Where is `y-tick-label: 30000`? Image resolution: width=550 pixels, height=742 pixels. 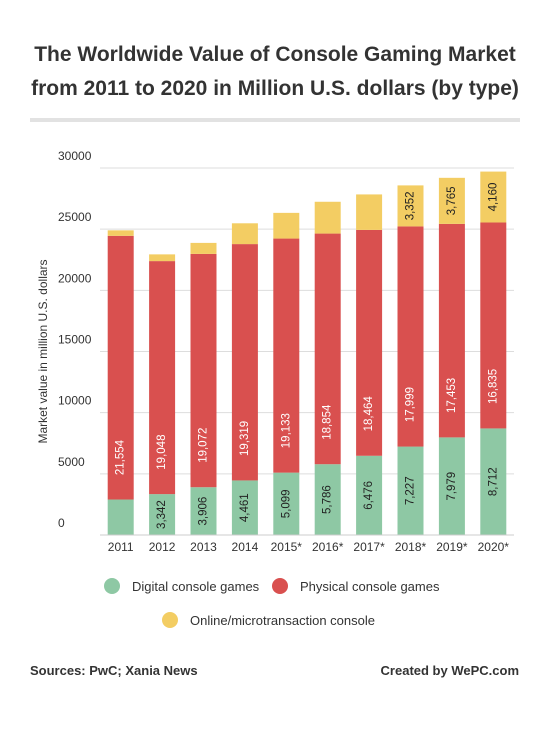 y-tick-label: 30000 is located at coordinates (75, 156).